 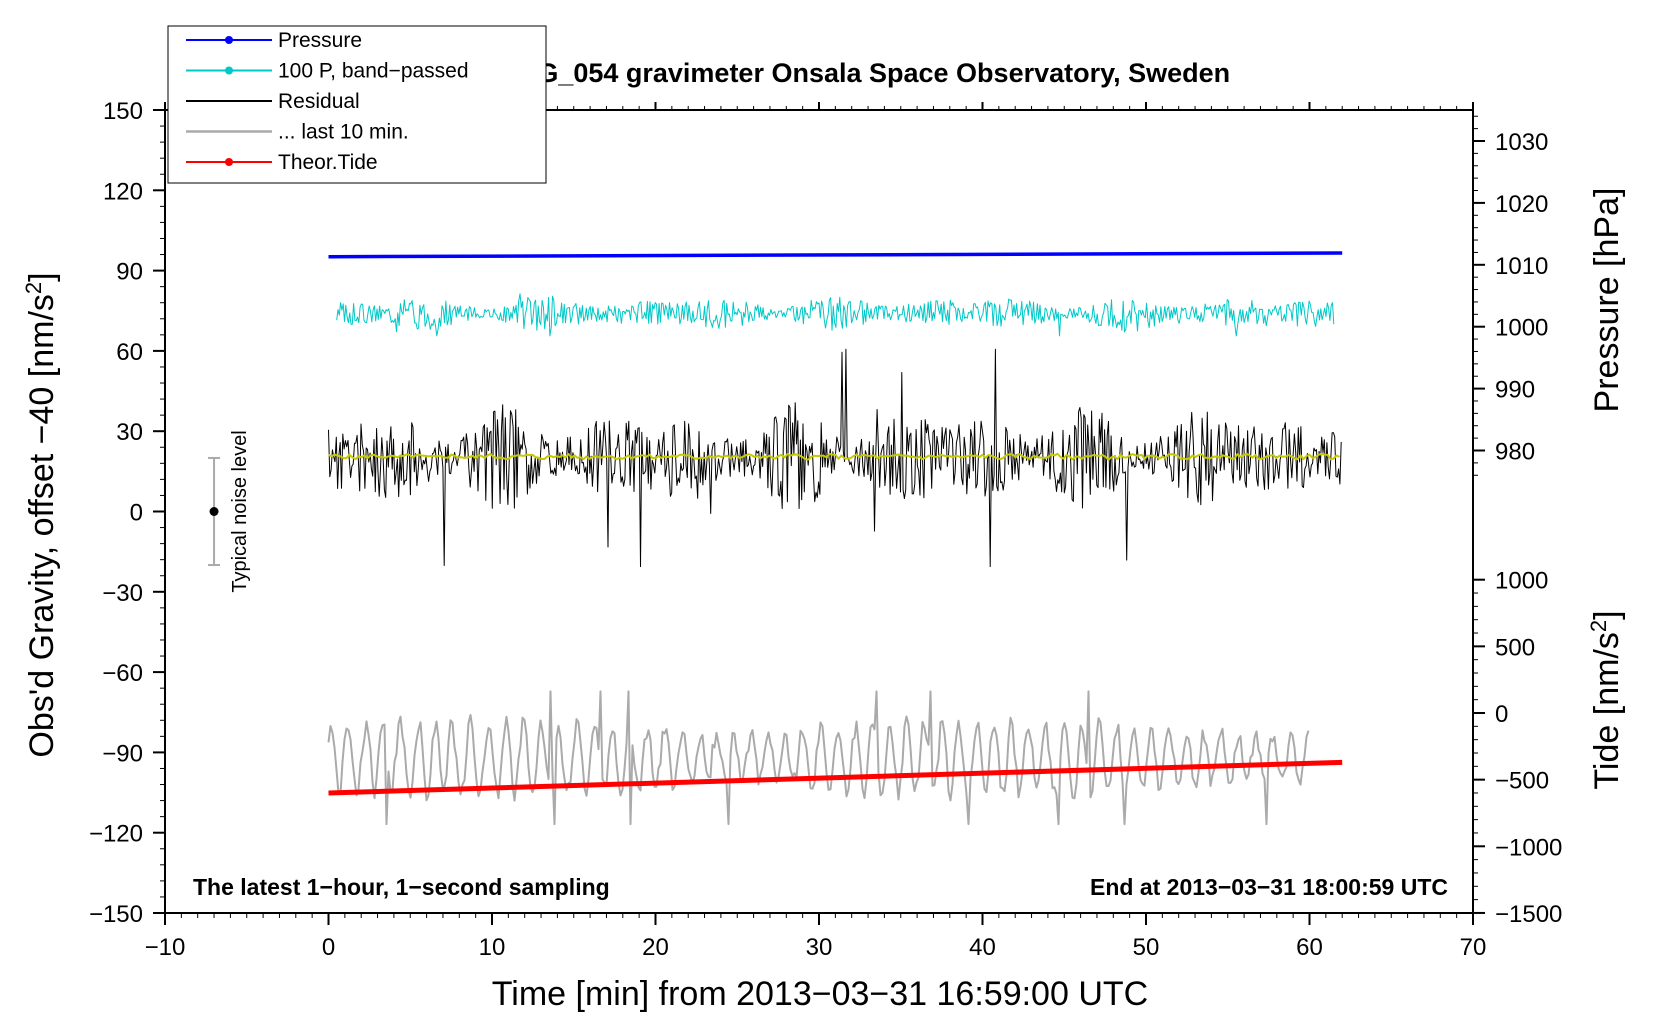 I want to click on pressure-axis-title: Pressure [hPa], so click(x=1607, y=300).